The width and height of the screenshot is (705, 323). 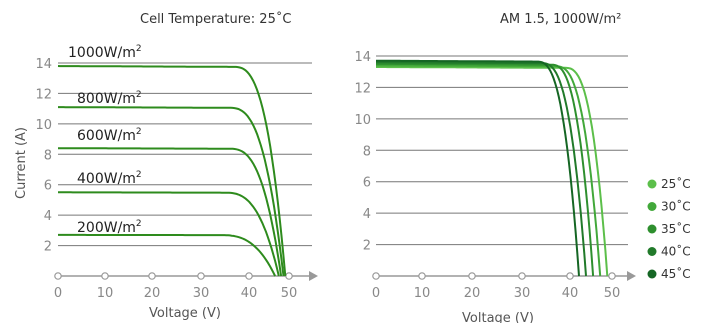 I want to click on curve-label-text: 800W/m, so click(x=106, y=99).